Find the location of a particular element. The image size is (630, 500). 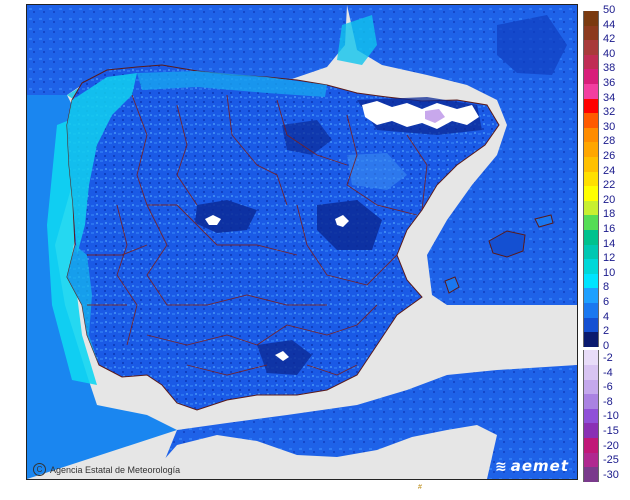

legend-label: 50 is located at coordinates (609, 10).